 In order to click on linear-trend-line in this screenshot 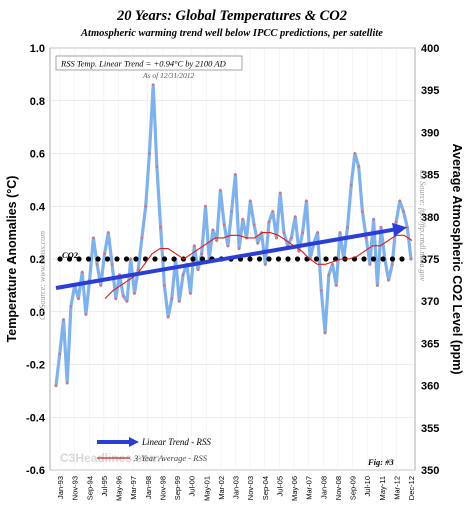, I will do `click(226, 258)`.